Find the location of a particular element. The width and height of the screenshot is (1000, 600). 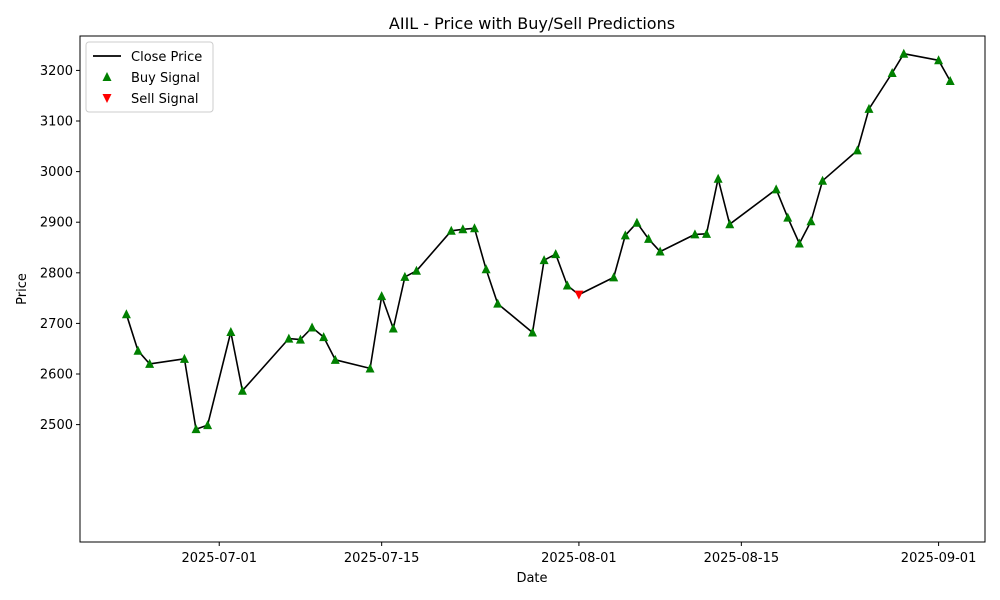

y-axis: 2500 2600 2700 2800 2900 3000 3100 3200 is located at coordinates (60, 248).